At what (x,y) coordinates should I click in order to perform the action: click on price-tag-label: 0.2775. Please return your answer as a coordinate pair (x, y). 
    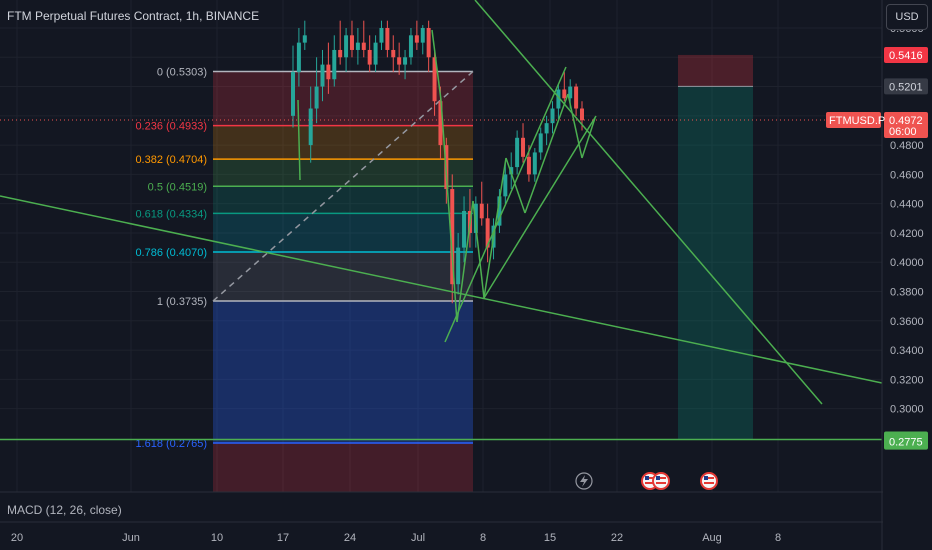
    Looking at the image, I should click on (906, 443).